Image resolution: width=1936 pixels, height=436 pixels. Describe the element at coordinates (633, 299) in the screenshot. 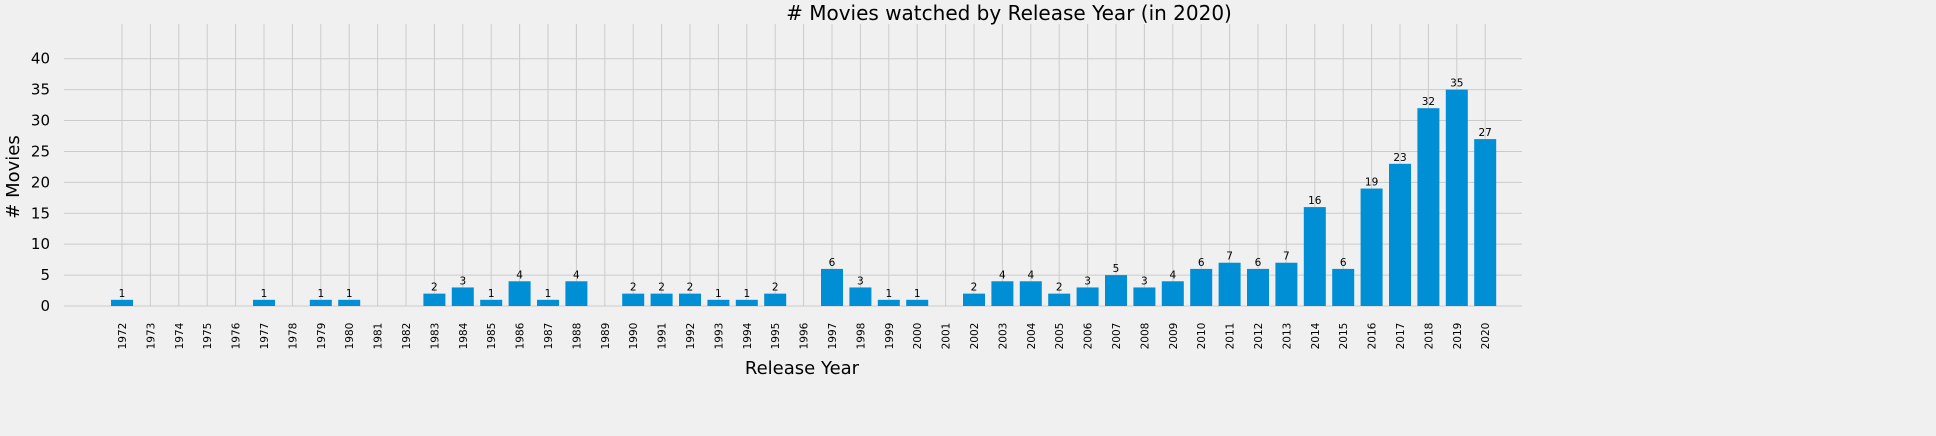

I see `bar-1990` at that location.